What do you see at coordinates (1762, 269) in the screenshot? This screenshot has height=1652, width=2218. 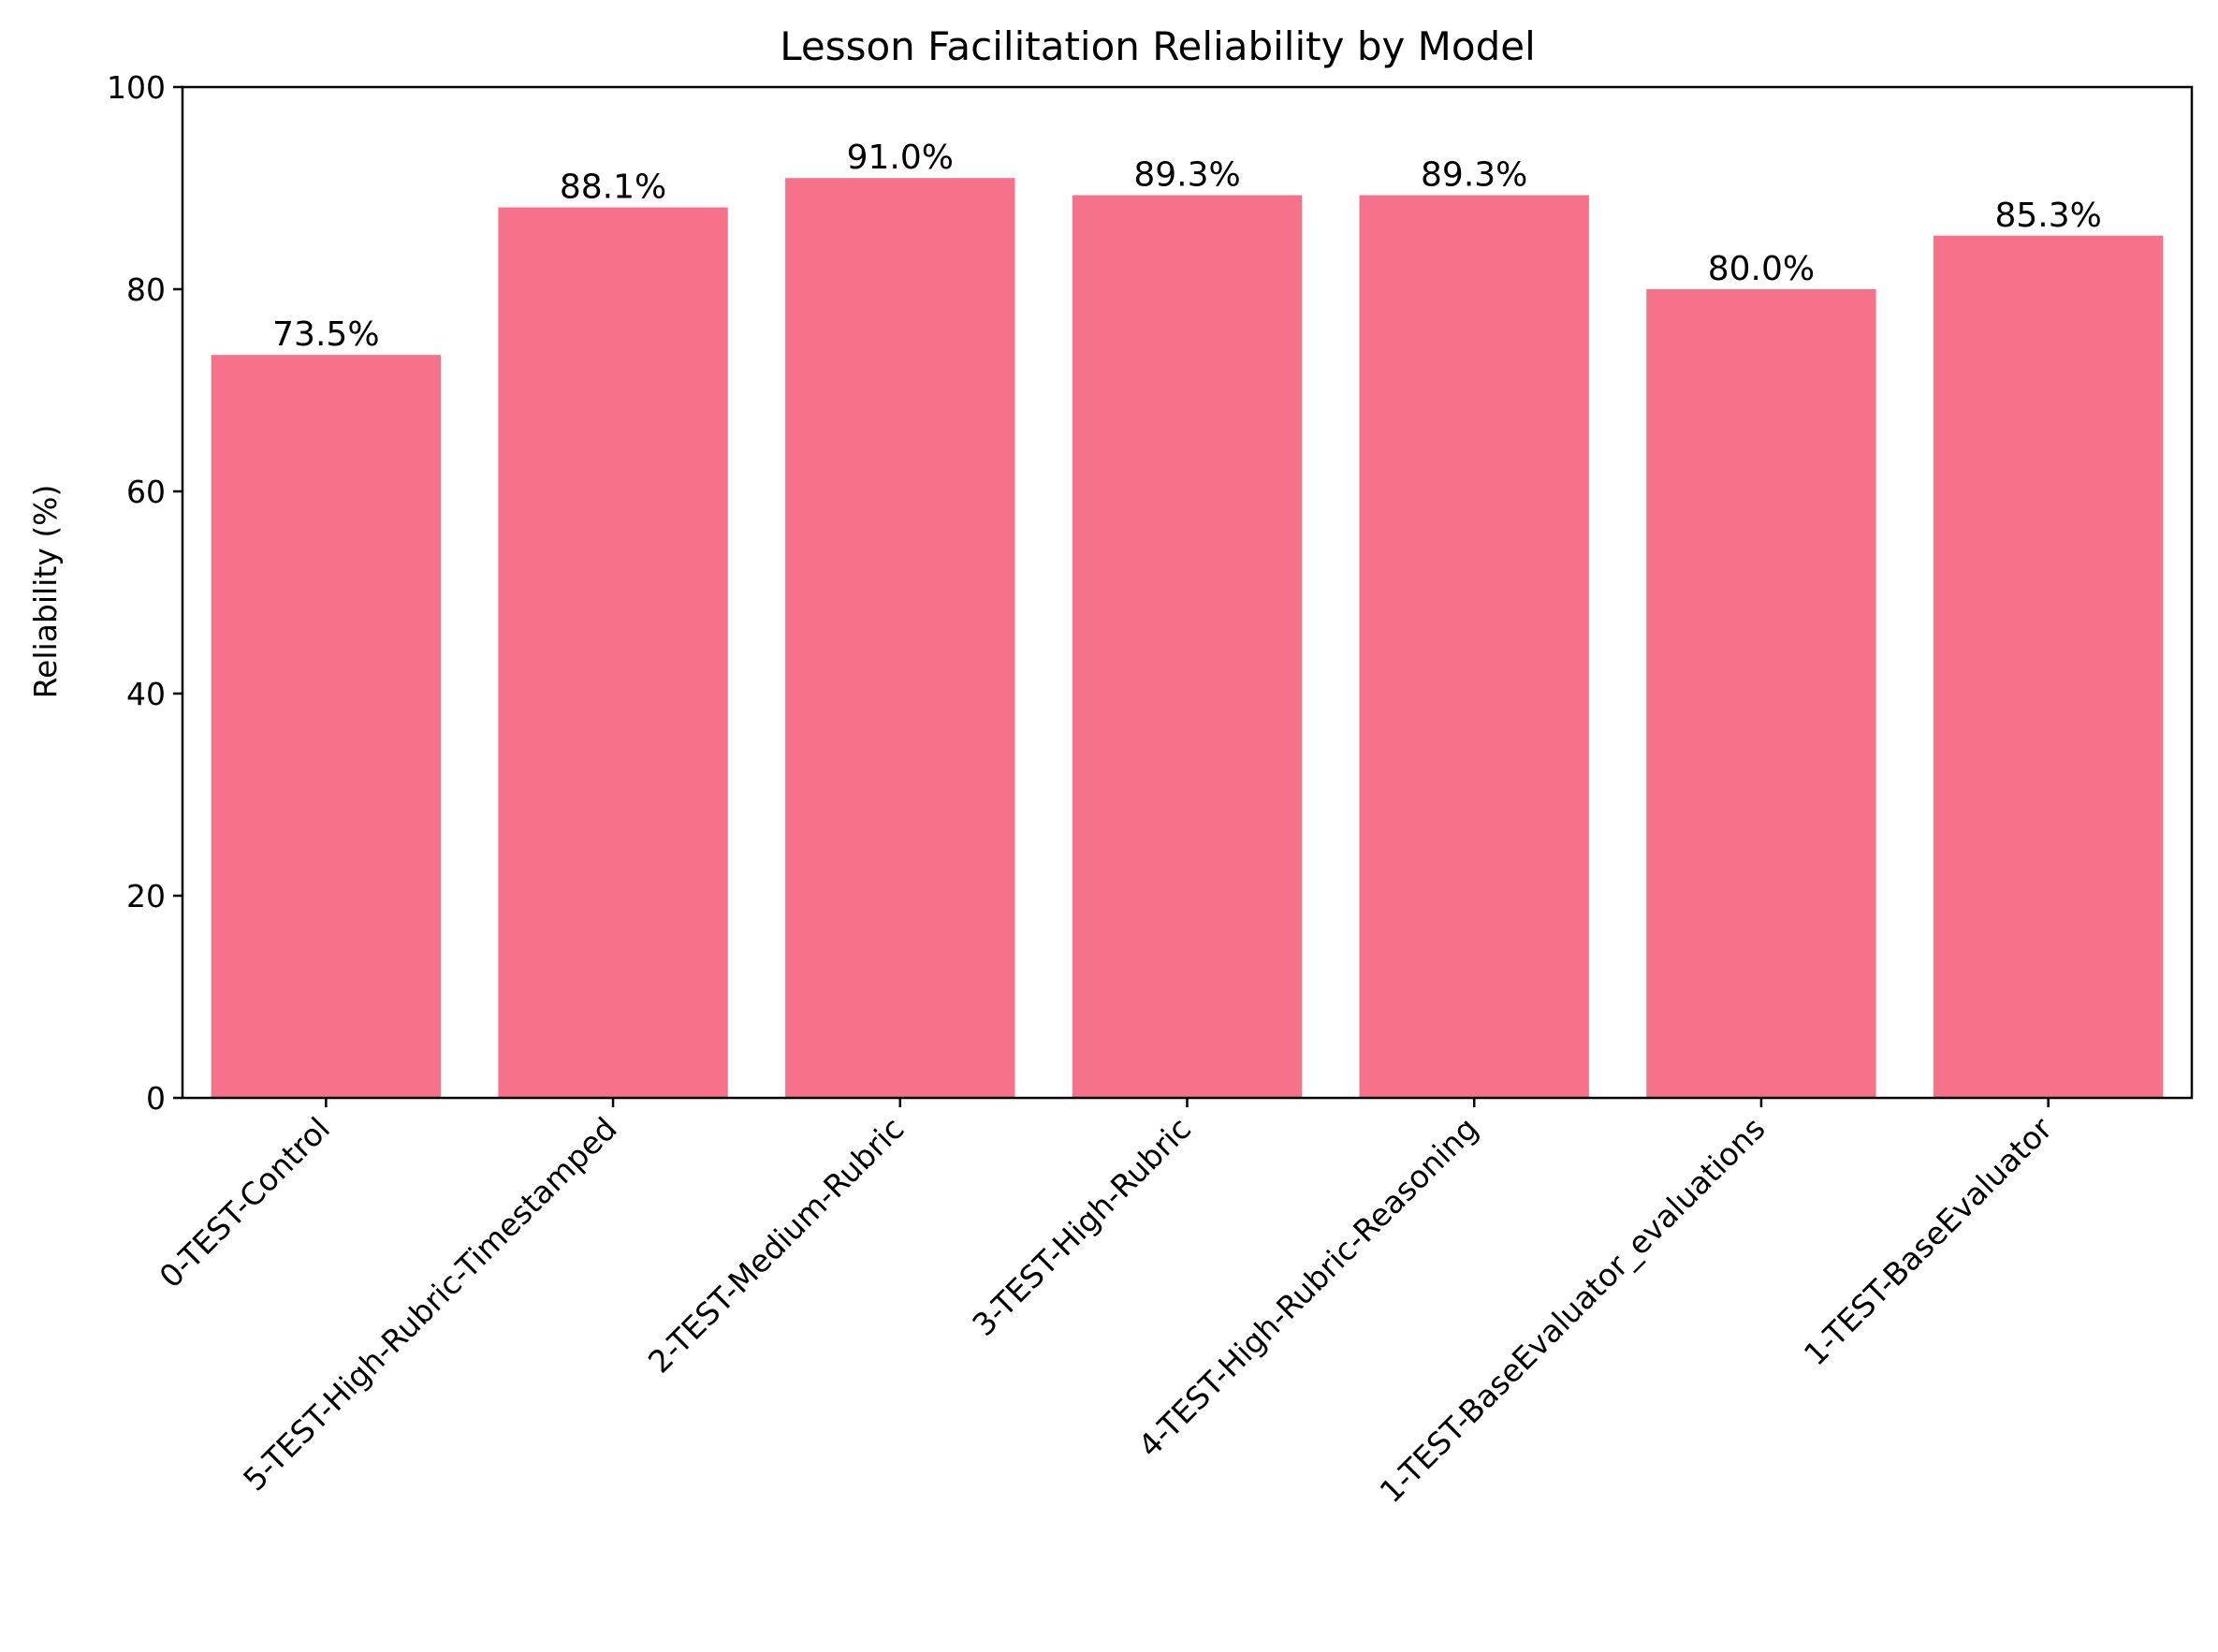 I see `bar-value-label: 80.0%` at bounding box center [1762, 269].